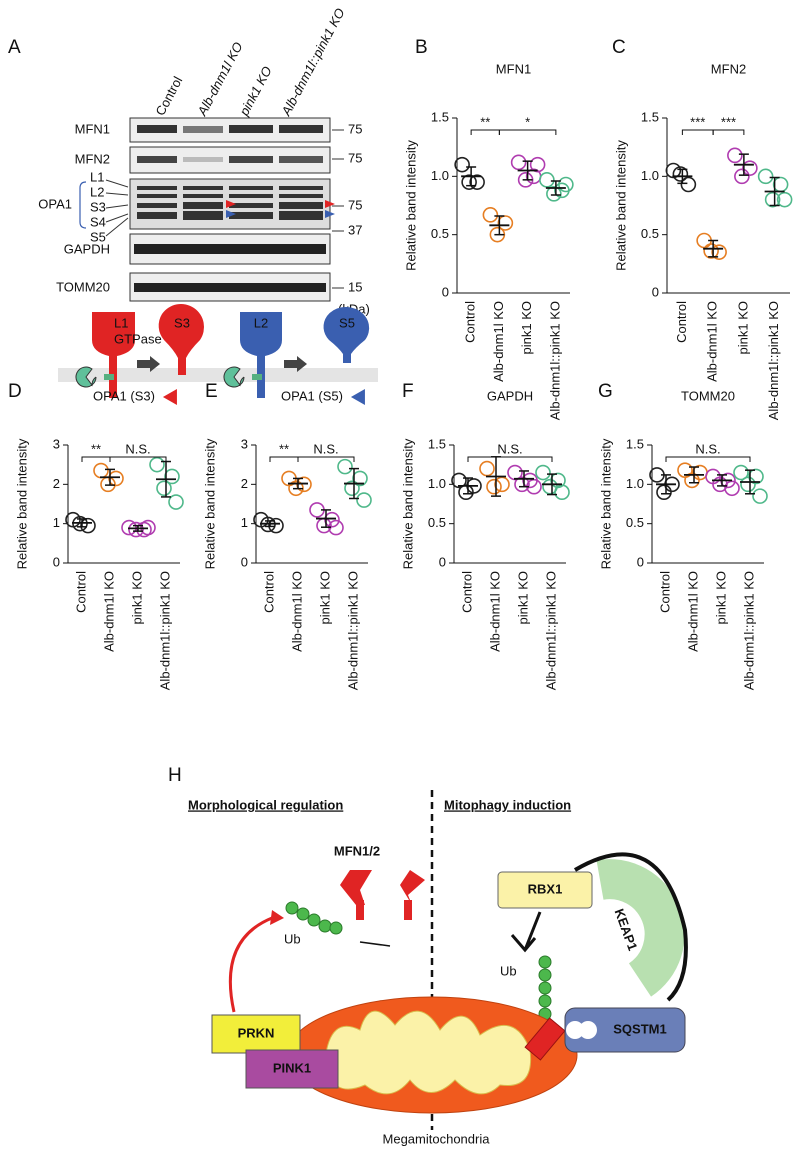 The height and width of the screenshot is (1158, 800). I want to click on significance-label: **, so click(96, 448).